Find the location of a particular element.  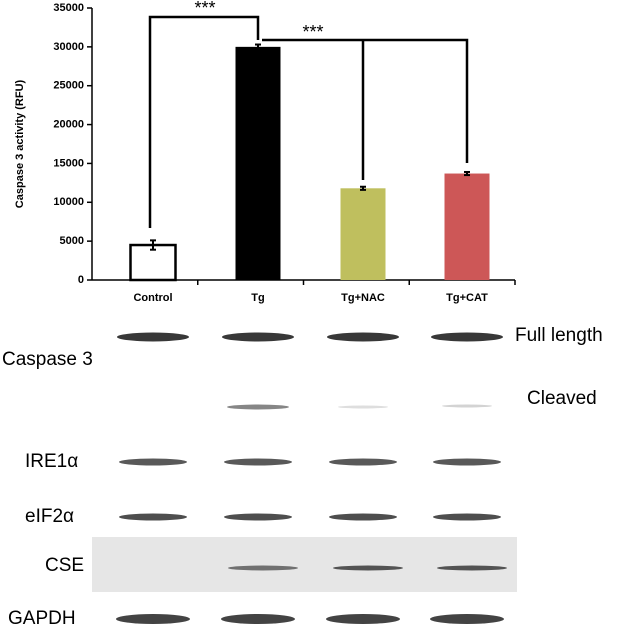

x-tick-label: Tg+CAT is located at coordinates (467, 298).